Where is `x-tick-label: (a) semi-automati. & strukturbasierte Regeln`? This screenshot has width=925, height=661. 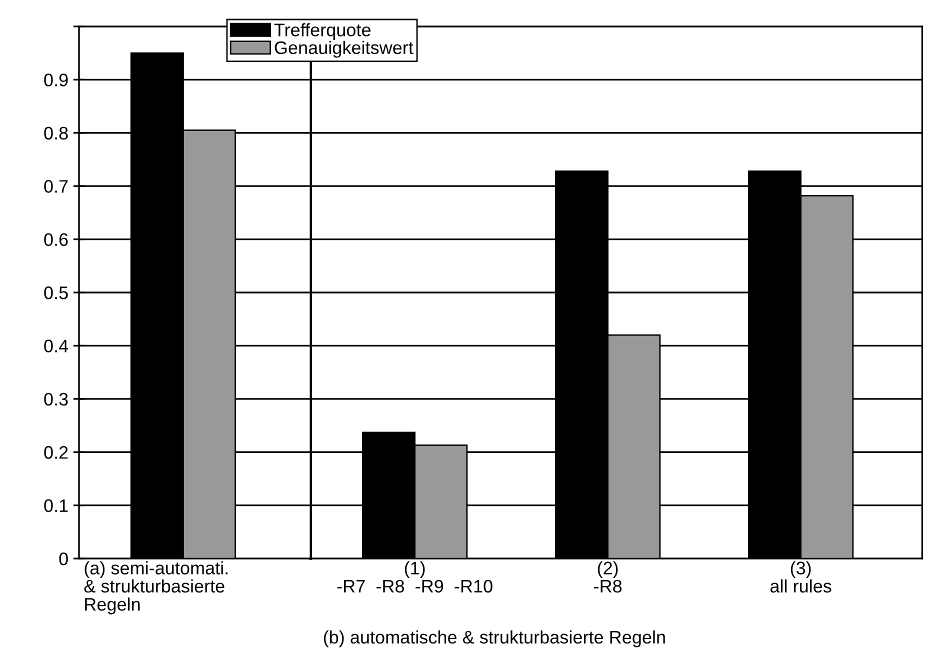
x-tick-label: (a) semi-automati. & strukturbasierte Regeln is located at coordinates (156, 587).